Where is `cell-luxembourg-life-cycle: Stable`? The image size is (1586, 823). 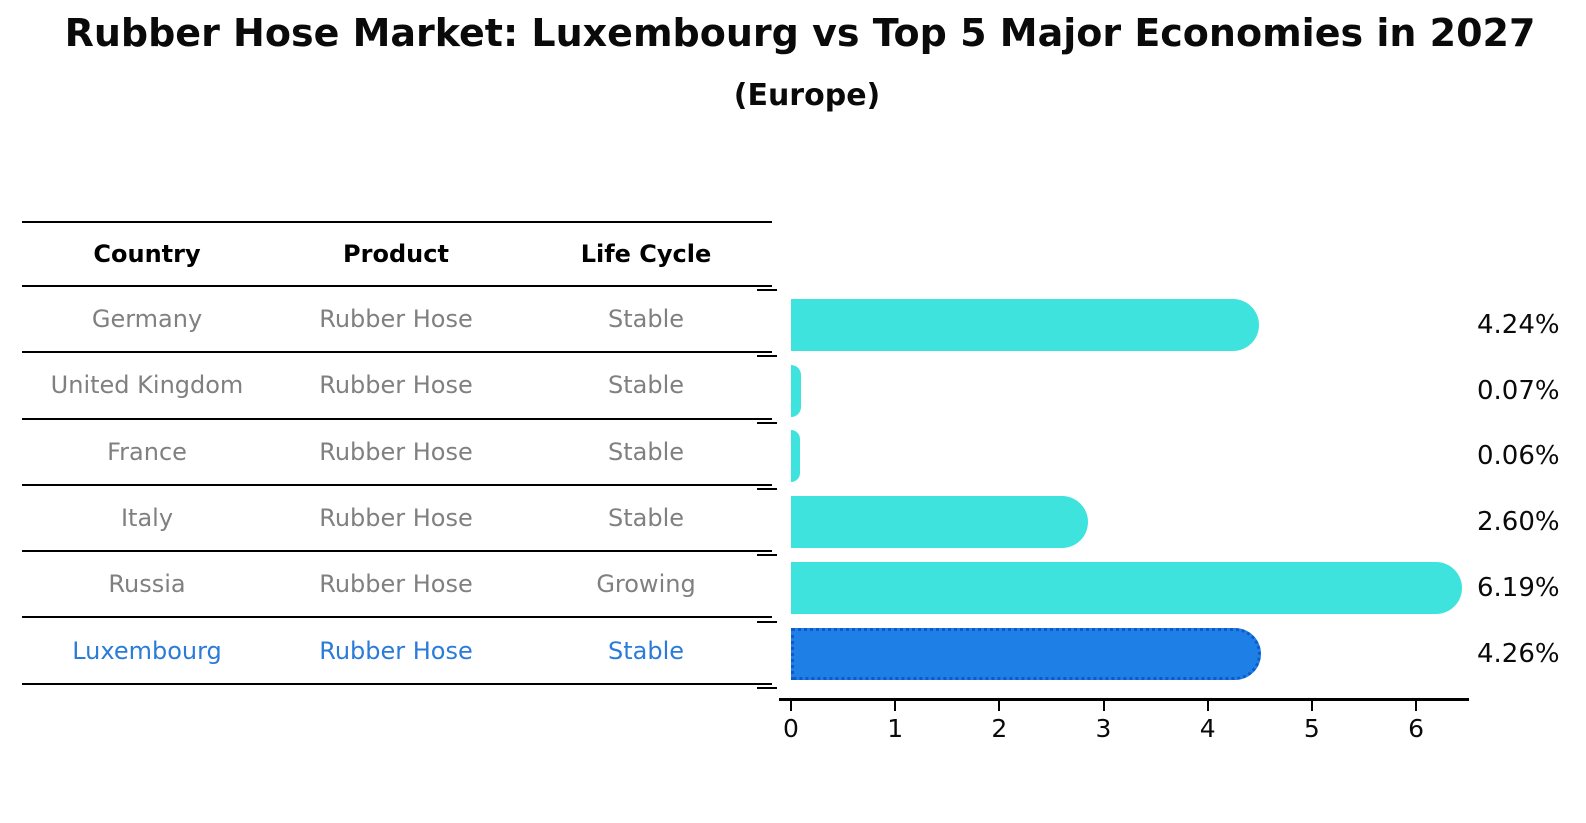
cell-luxembourg-life-cycle: Stable is located at coordinates (646, 650).